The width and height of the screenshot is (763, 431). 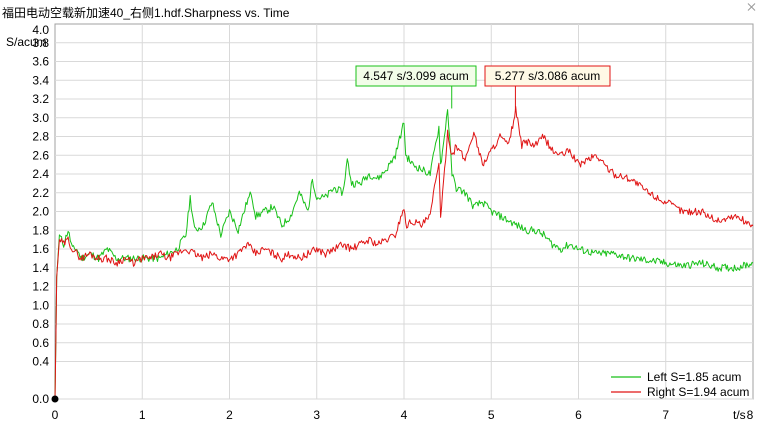 What do you see at coordinates (40, 155) in the screenshot?
I see `y-tick-label: 2.6` at bounding box center [40, 155].